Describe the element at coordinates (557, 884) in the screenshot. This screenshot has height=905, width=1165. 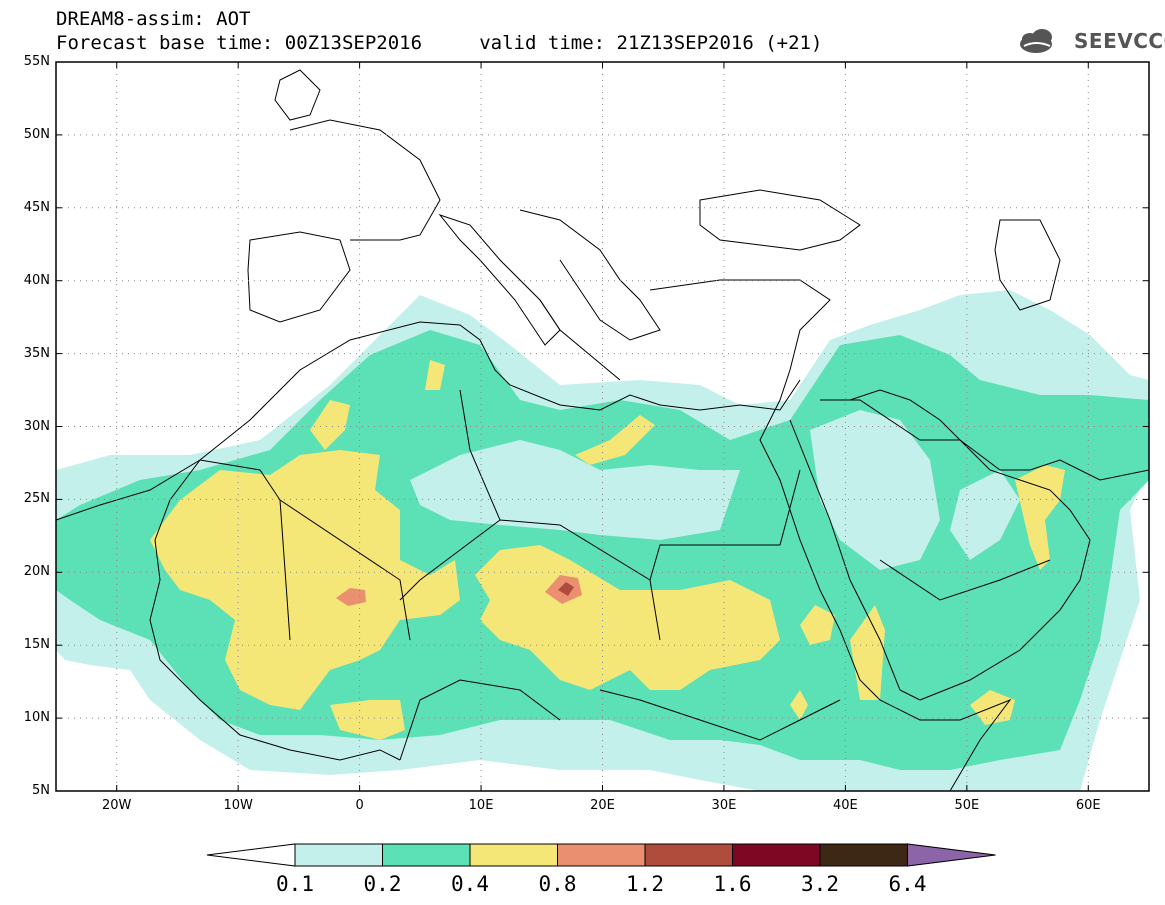
I see `colorbar-level-label: 0.8` at that location.